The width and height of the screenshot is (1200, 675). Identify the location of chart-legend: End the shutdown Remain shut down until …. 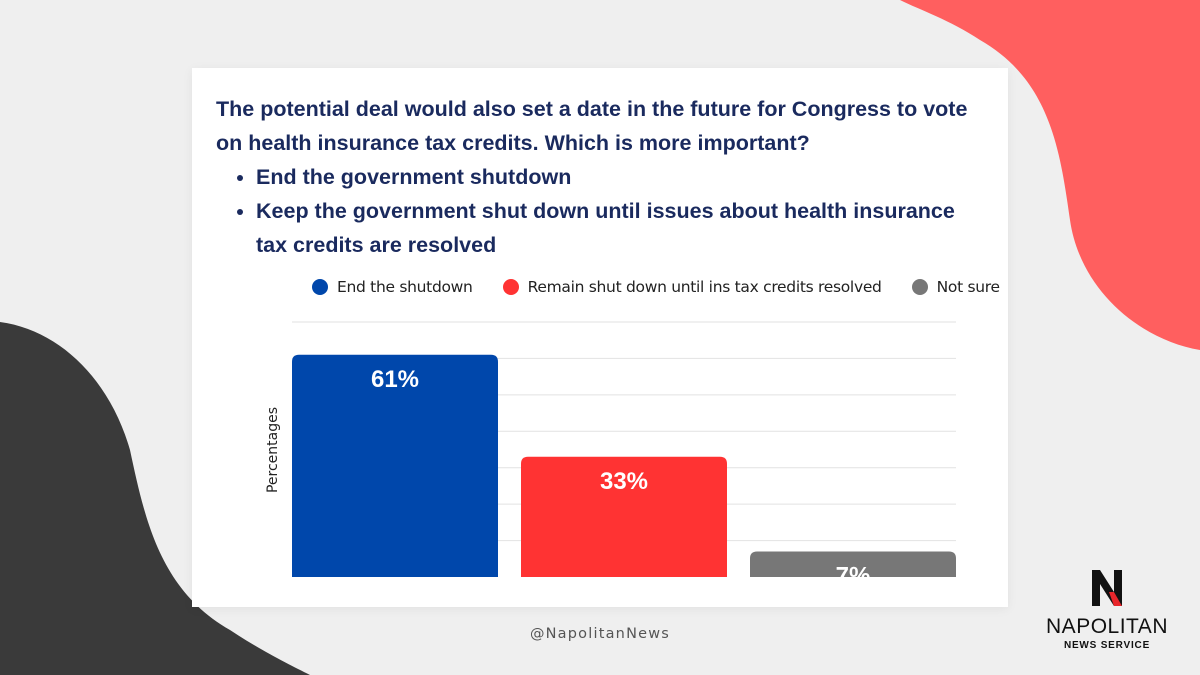
(656, 287).